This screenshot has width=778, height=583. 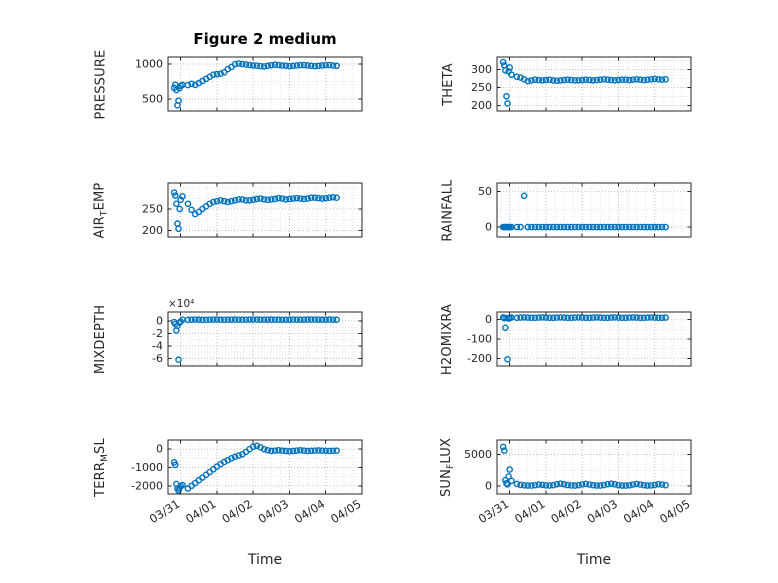 What do you see at coordinates (101, 210) in the screenshot?
I see `y-axis-label-text: AIRTEMP` at bounding box center [101, 210].